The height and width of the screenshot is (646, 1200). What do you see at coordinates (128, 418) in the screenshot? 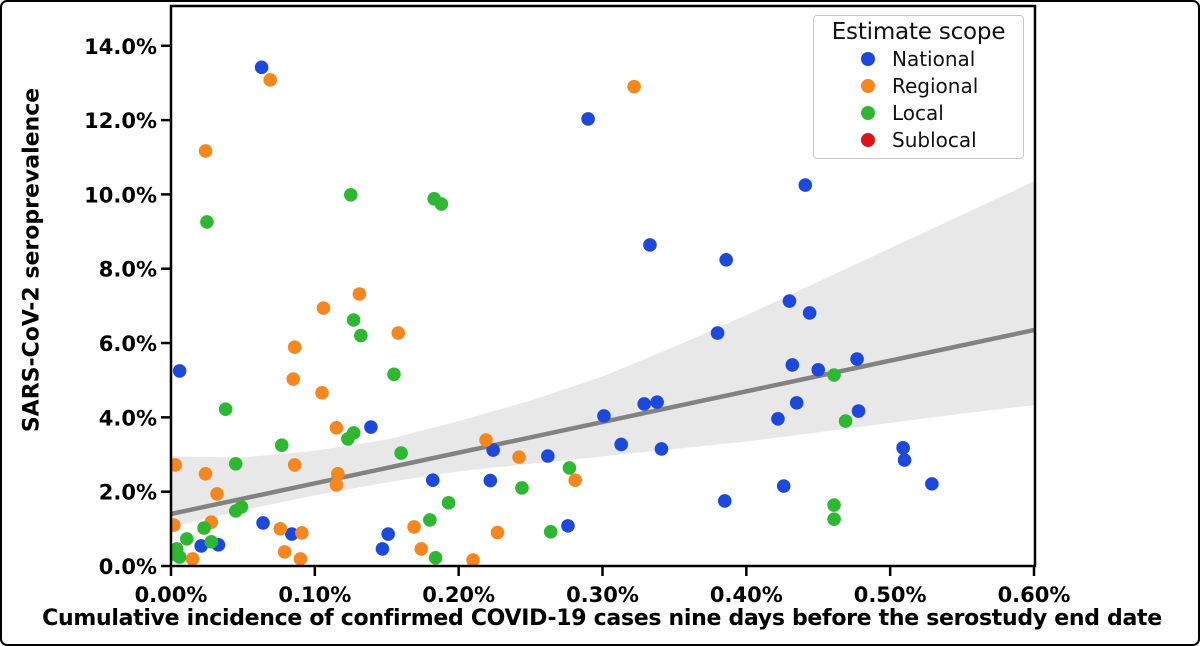
I see `y-tick-label: 4.0%` at bounding box center [128, 418].